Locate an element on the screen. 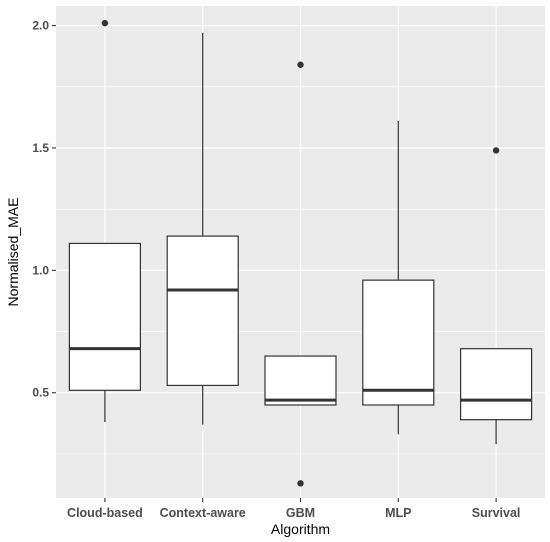 The image size is (550, 542). x-tick-label: Survival is located at coordinates (496, 513).